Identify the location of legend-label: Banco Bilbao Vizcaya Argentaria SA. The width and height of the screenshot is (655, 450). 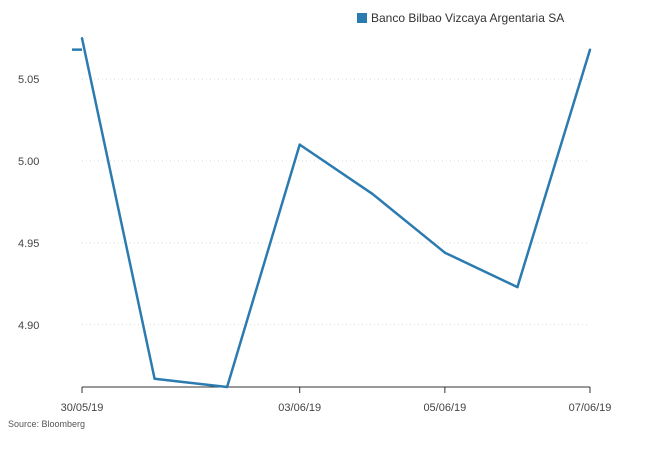
(467, 18).